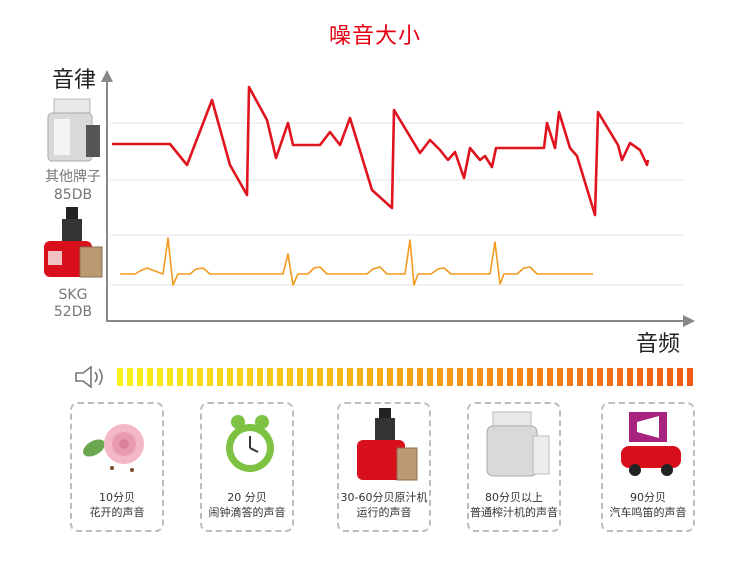  I want to click on x-axis-arrow, so click(689, 321).